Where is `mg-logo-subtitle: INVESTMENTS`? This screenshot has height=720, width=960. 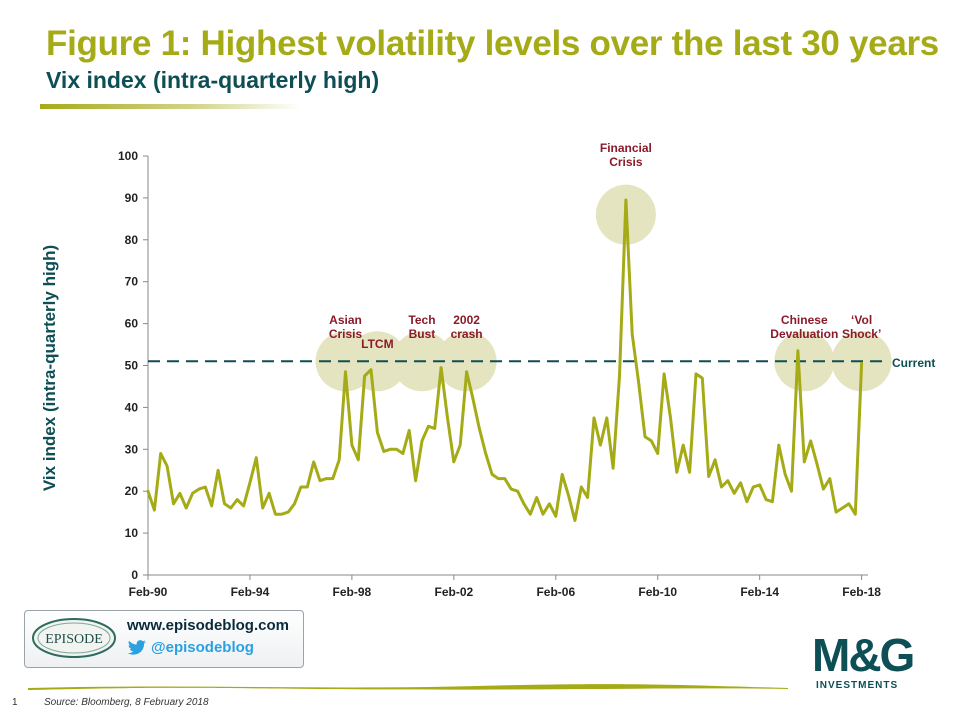
mg-logo-subtitle: INVESTMENTS is located at coordinates (857, 685).